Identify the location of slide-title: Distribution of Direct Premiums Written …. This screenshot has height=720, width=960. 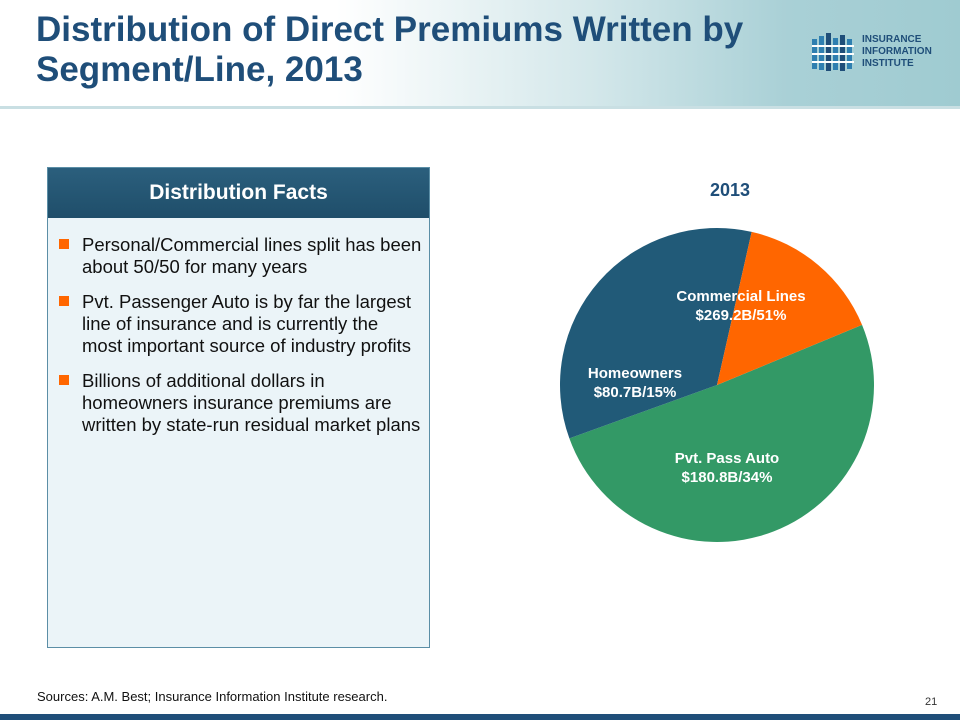
(390, 49).